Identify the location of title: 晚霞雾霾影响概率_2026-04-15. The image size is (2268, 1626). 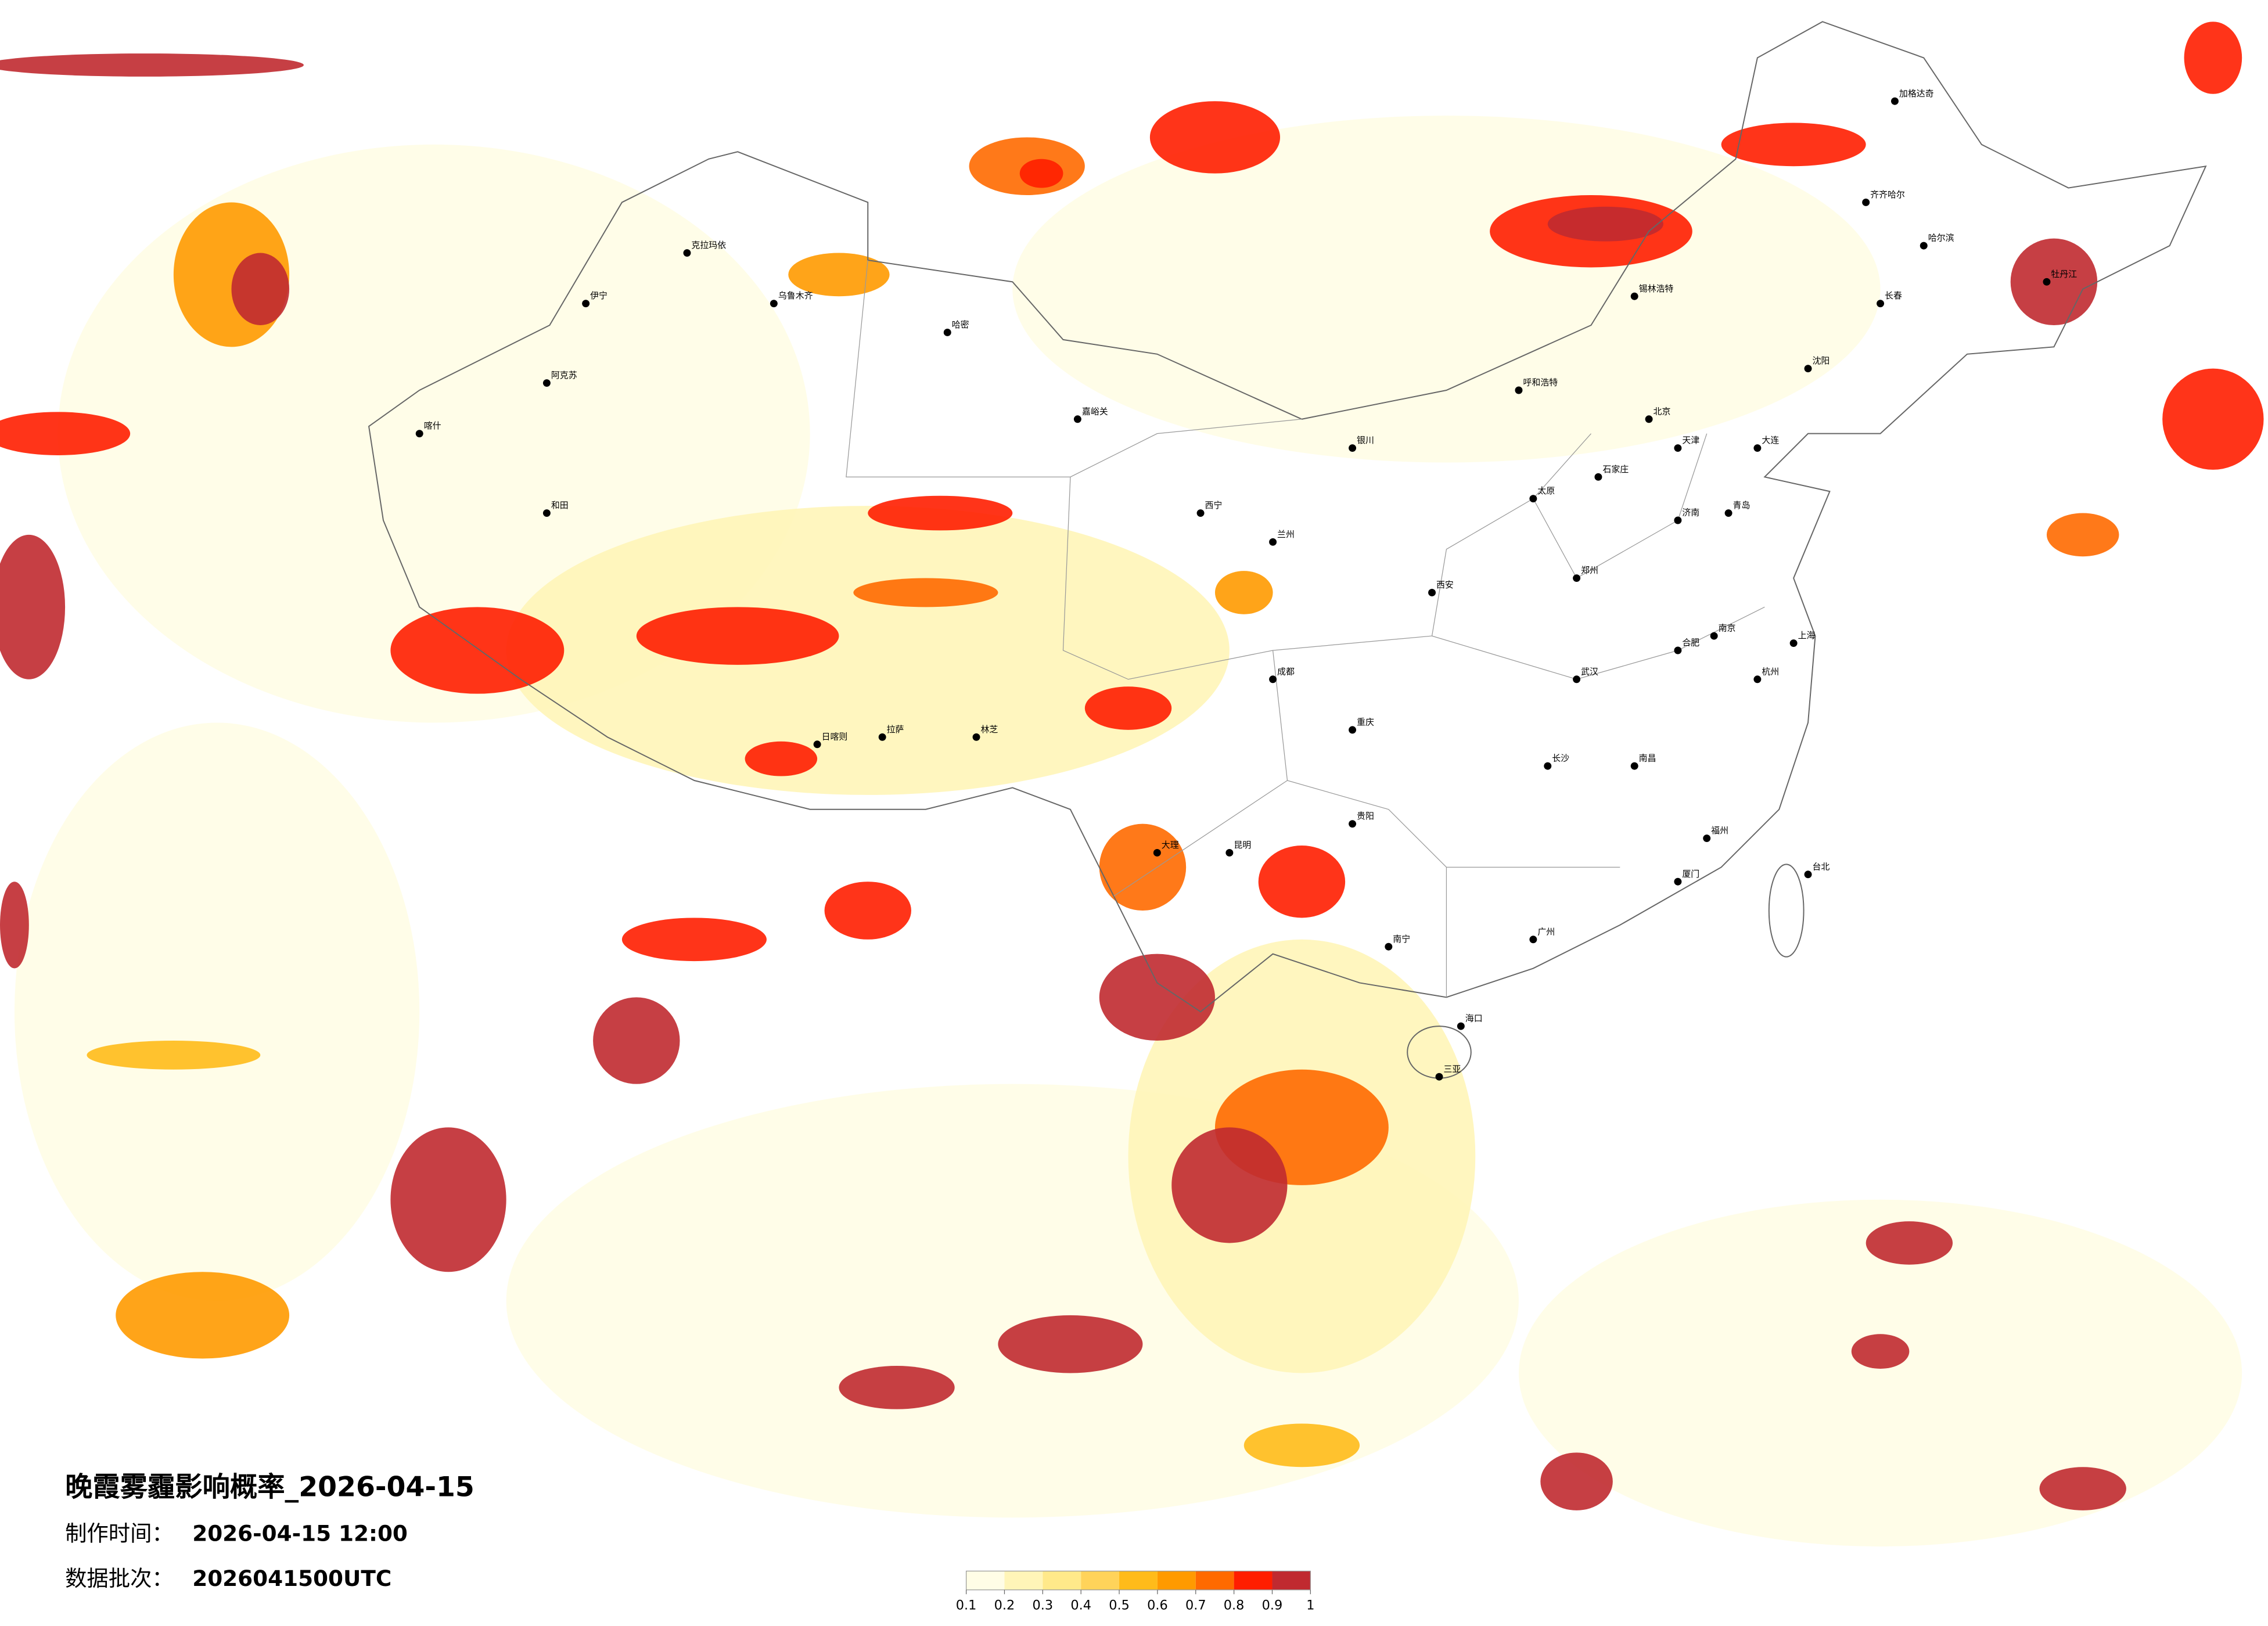
(270, 1487).